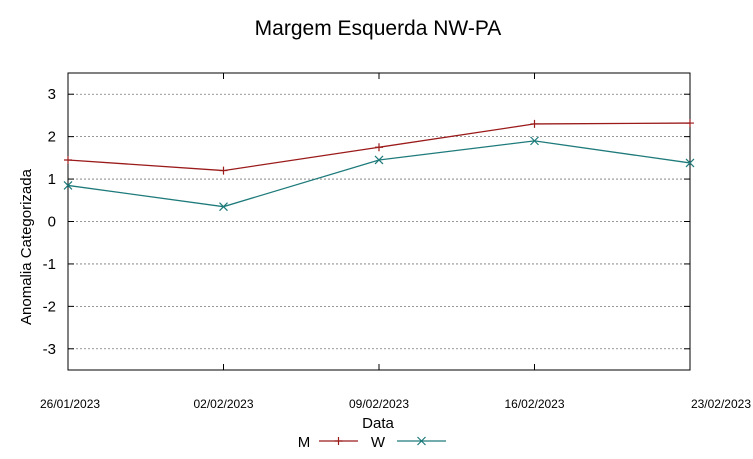 Image resolution: width=753 pixels, height=459 pixels. Describe the element at coordinates (379, 404) in the screenshot. I see `x-tick-label: 09/02/2023` at that location.